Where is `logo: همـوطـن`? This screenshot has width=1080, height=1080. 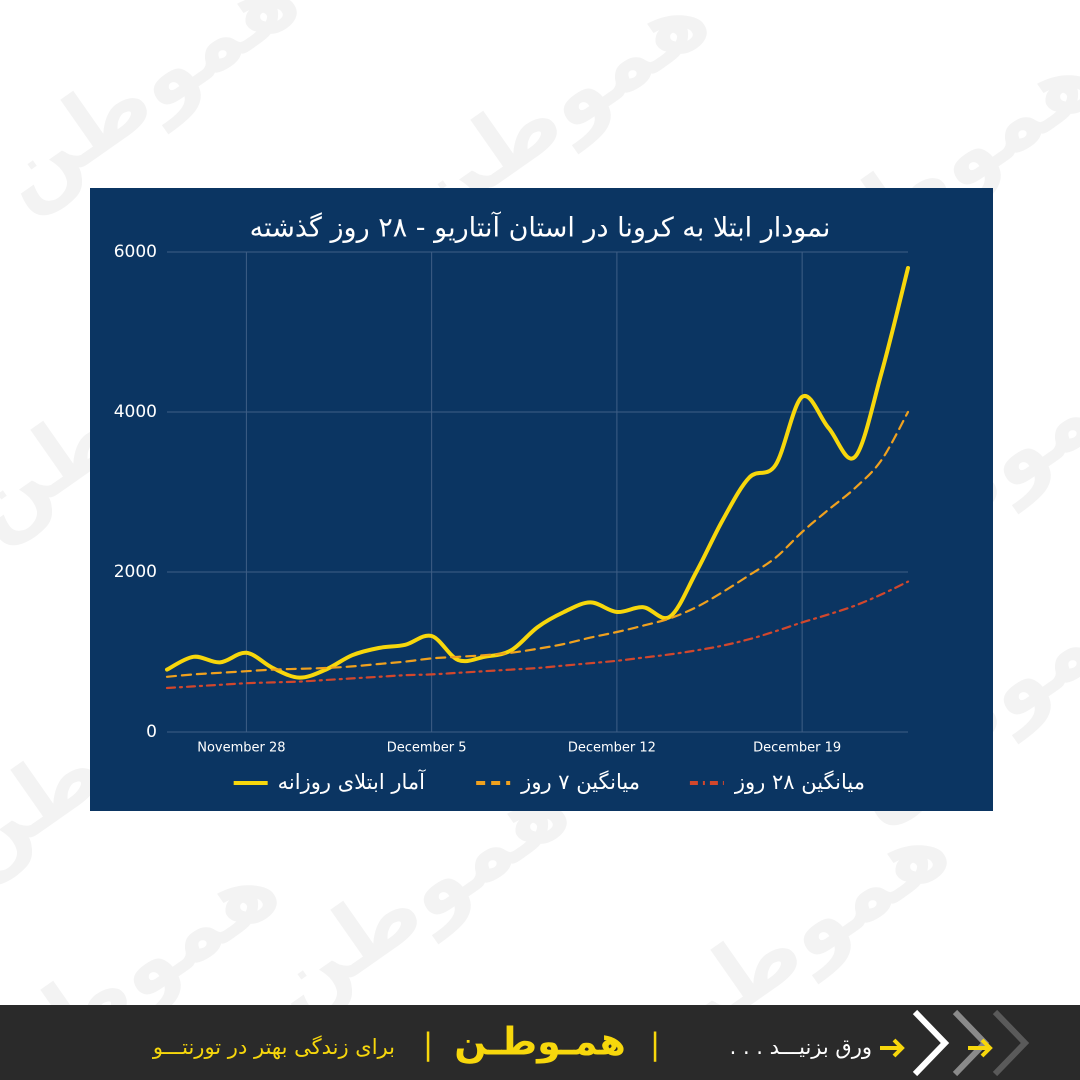 logo: همـوطـن is located at coordinates (540, 1042).